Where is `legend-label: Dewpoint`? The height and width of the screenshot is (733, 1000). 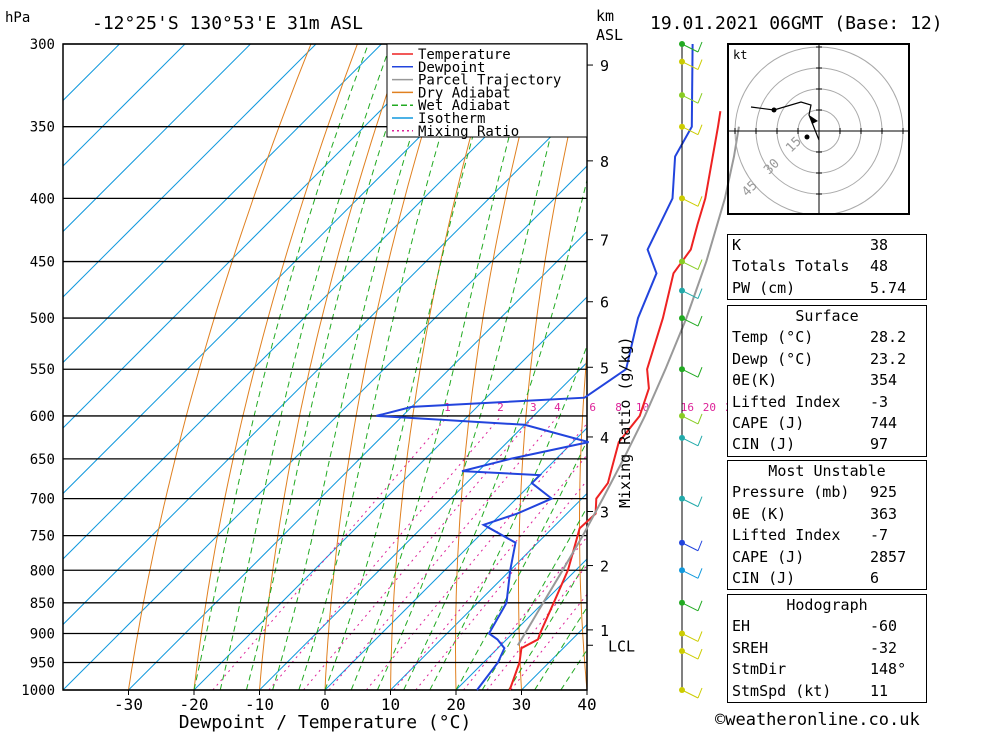
legend-label: Dewpoint is located at coordinates (451, 68).